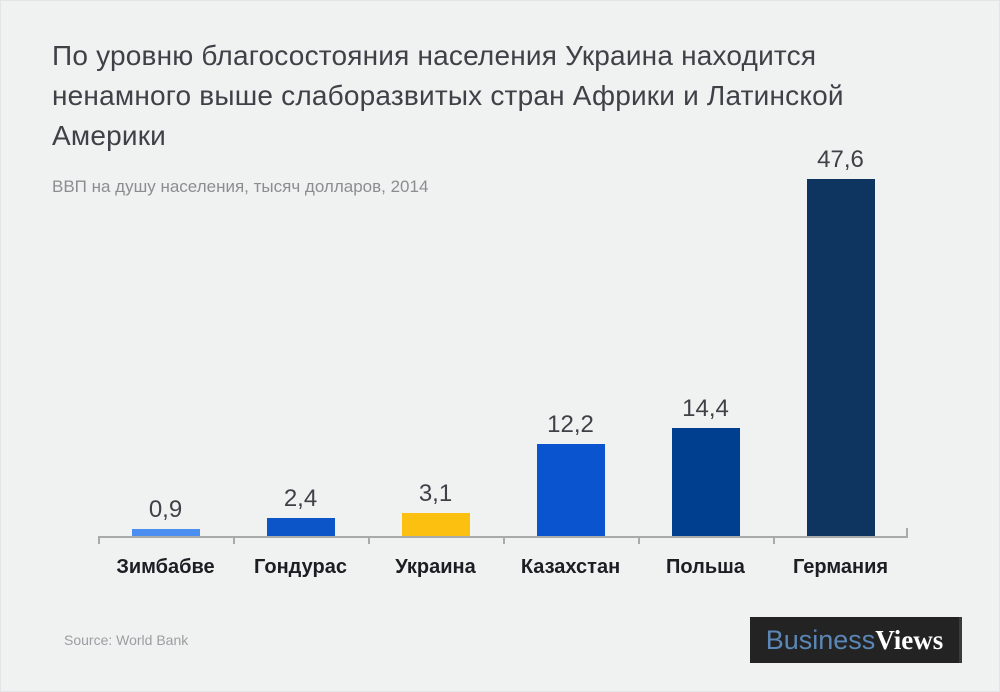 The width and height of the screenshot is (1000, 692). I want to click on bar-column: 47,6, so click(840, 338).